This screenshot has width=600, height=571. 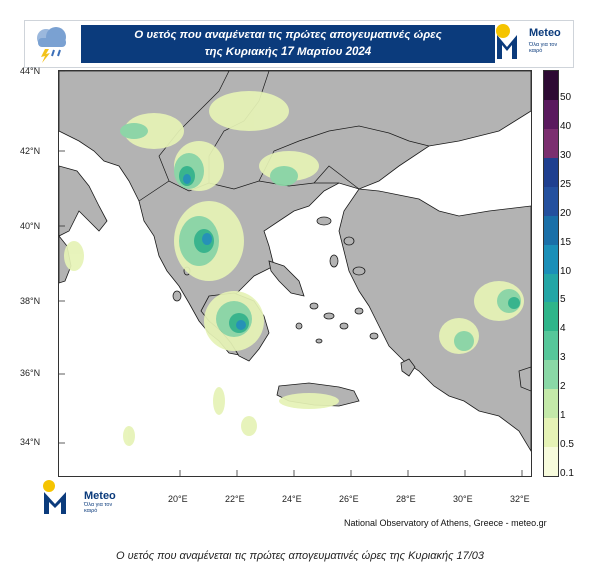 What do you see at coordinates (567, 445) in the screenshot?
I see `colorbar-label: 0.5` at bounding box center [567, 445].